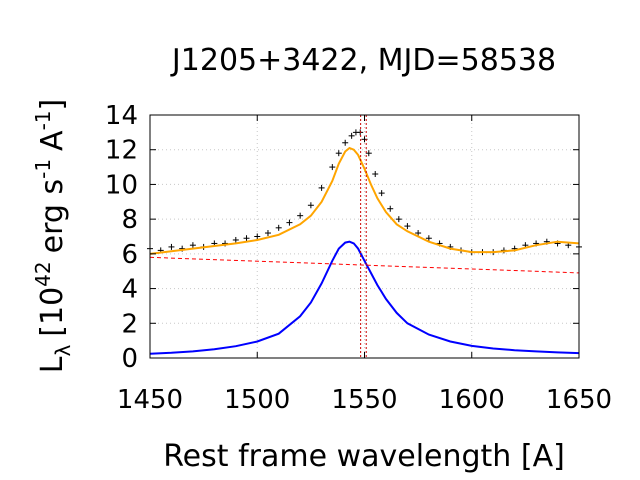  What do you see at coordinates (121, 185) in the screenshot?
I see `y-tick-label: 10` at bounding box center [121, 185].